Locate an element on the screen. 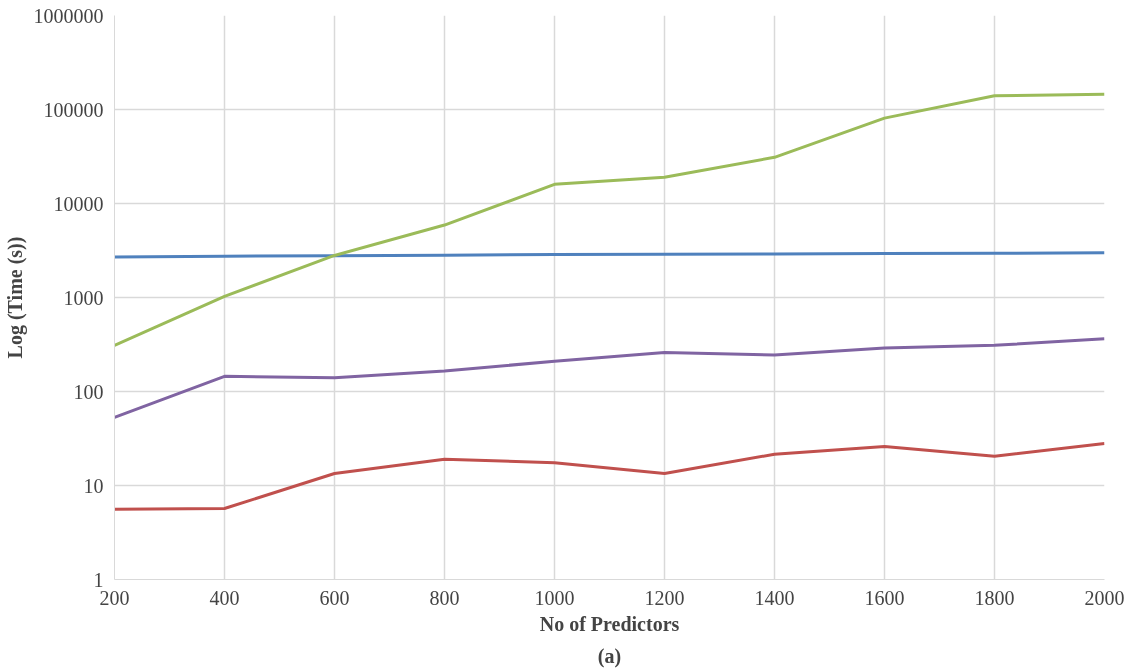 The image size is (1134, 671). x-tick-label: 600 is located at coordinates (334, 597).